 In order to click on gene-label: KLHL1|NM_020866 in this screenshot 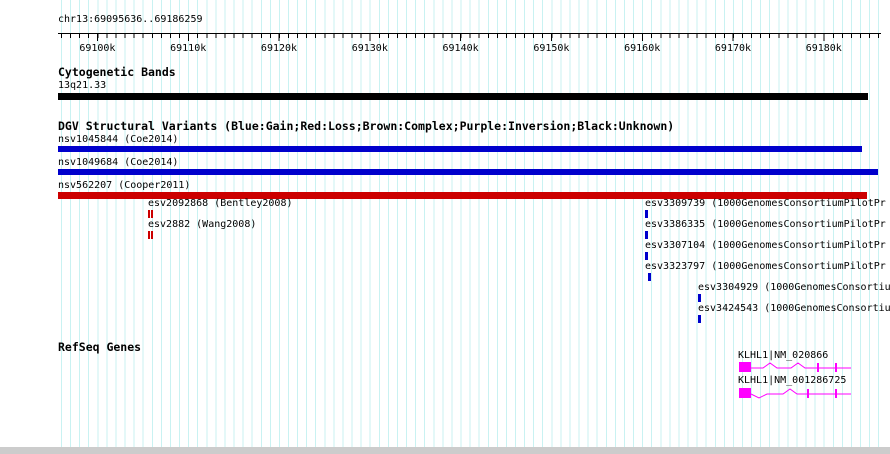, I will do `click(783, 355)`.